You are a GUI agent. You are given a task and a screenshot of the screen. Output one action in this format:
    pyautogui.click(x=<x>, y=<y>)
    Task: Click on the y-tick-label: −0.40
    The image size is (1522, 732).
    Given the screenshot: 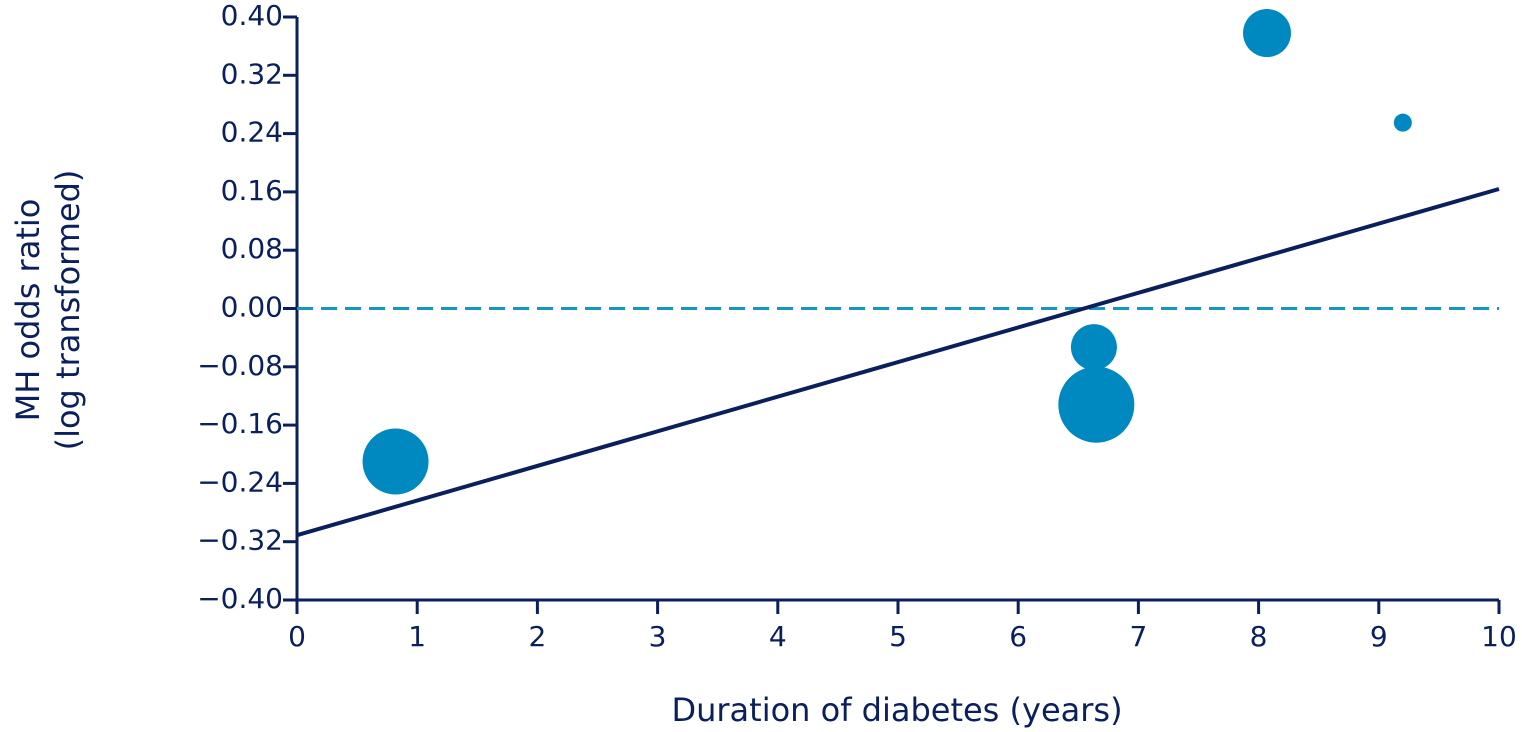 What is the action you would take?
    pyautogui.click(x=240, y=598)
    